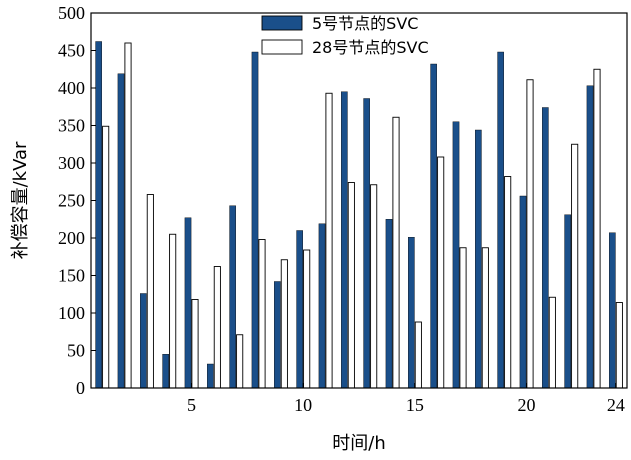  What do you see at coordinates (365, 23) in the screenshot?
I see `legend-label-series-1: 5号节点的SVC` at bounding box center [365, 23].